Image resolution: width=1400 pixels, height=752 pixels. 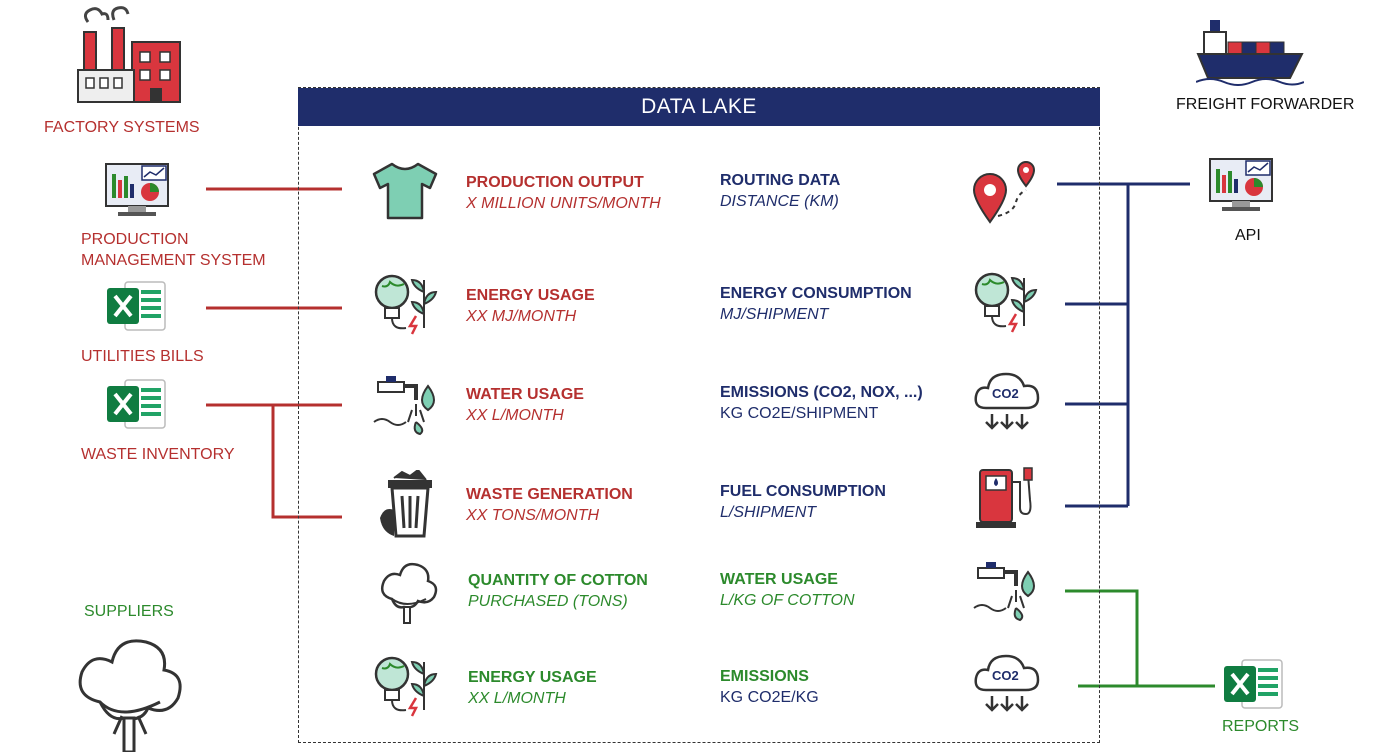 What do you see at coordinates (548, 601) in the screenshot?
I see `metric-cotton-quantity-unit: PURCHASED (TONS)` at bounding box center [548, 601].